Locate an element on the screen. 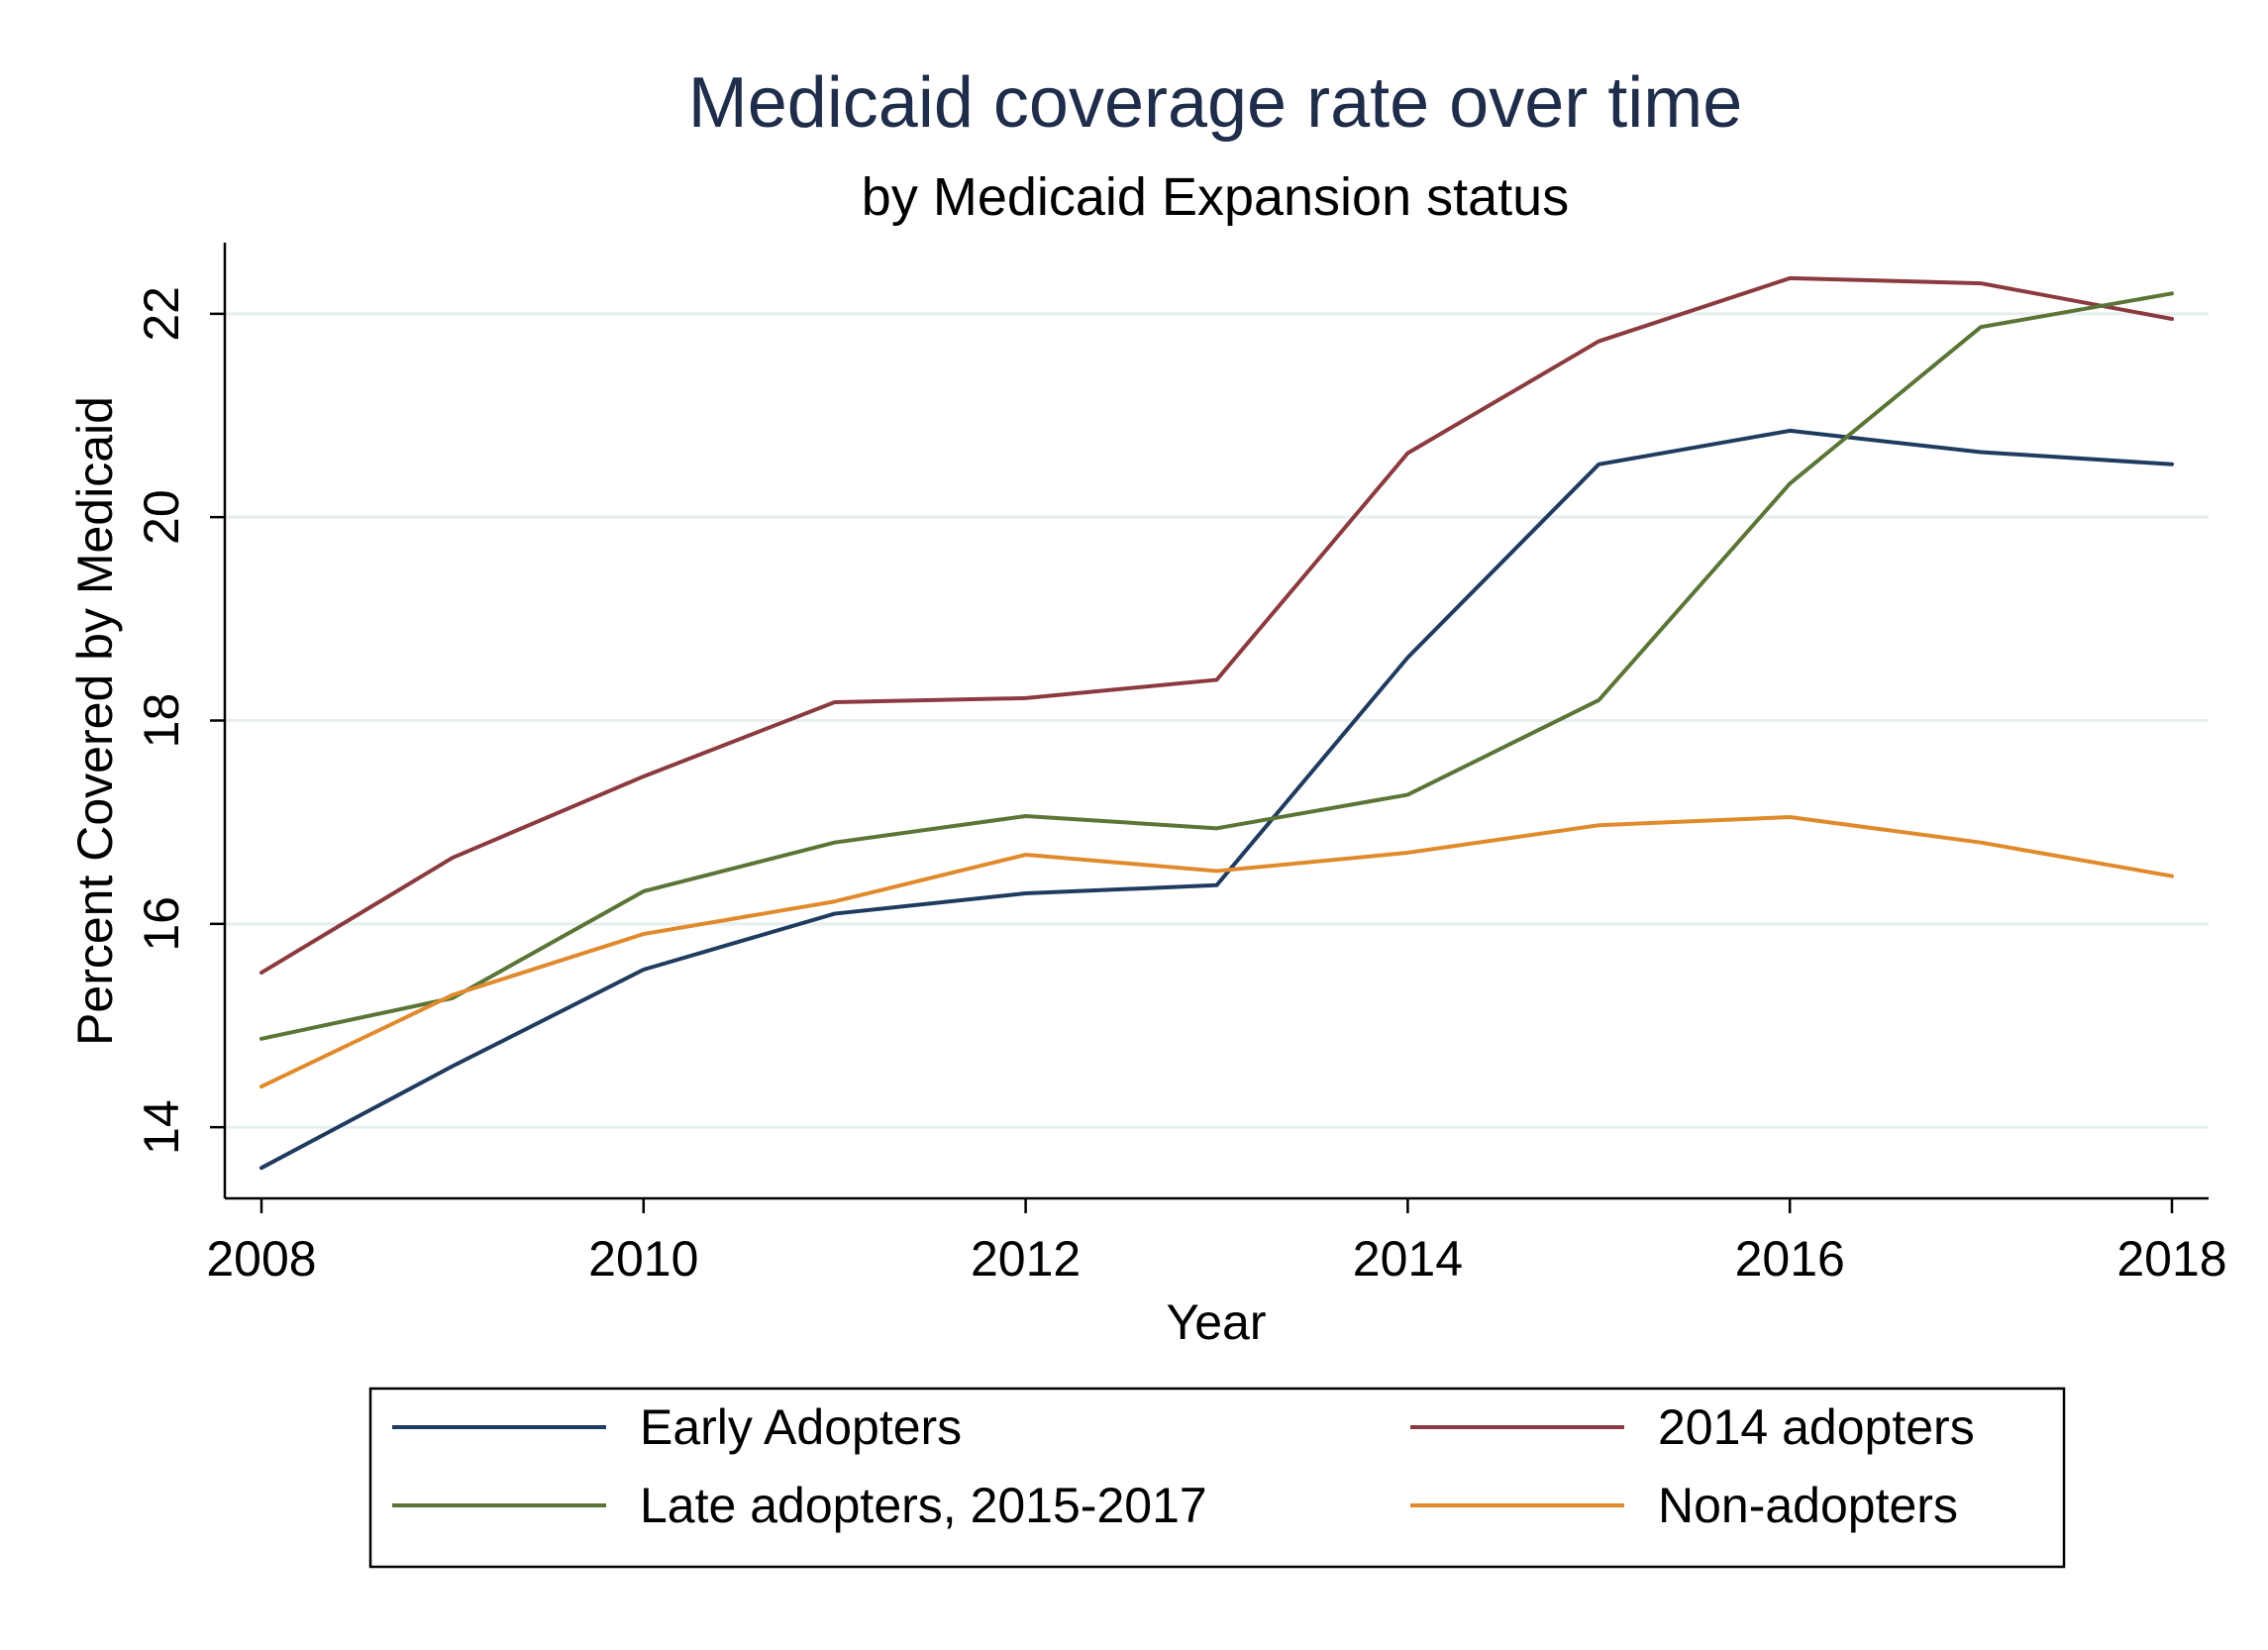 The height and width of the screenshot is (1650, 2268). legend-label-late-adopters-2015-2017: Late adopters, 2015-2017 is located at coordinates (923, 1506).